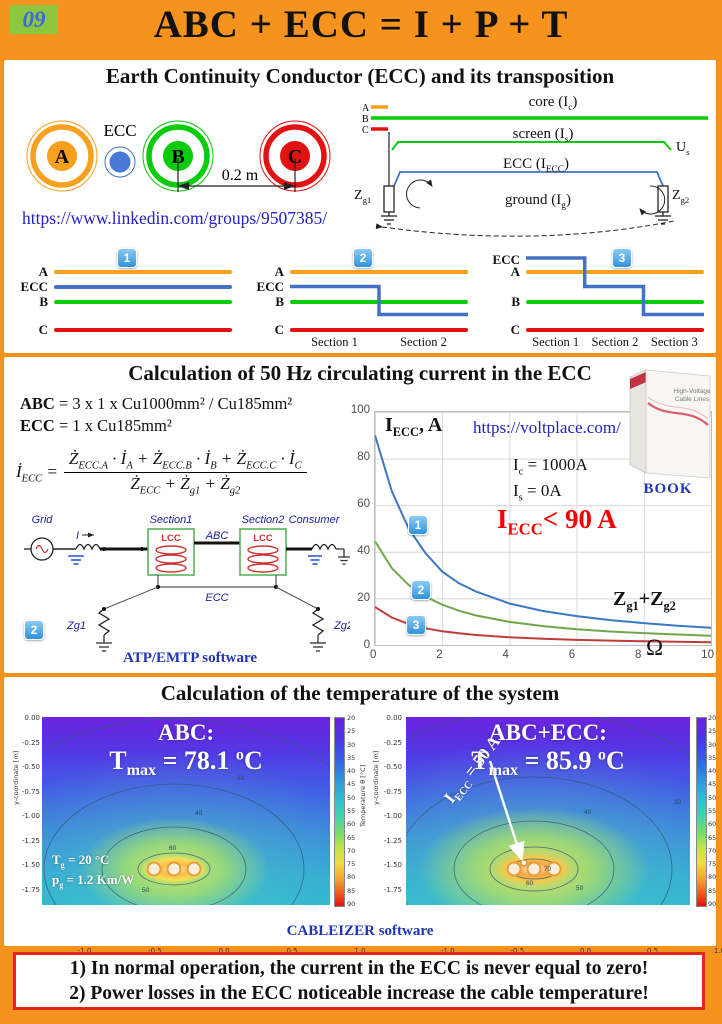 The height and width of the screenshot is (1024, 722). What do you see at coordinates (572, 655) in the screenshot?
I see `tick-label: 6` at bounding box center [572, 655].